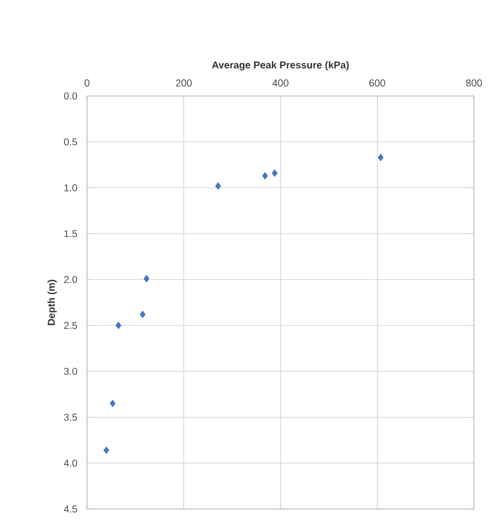  I want to click on y-axis-title: Depth (m), so click(52, 303).